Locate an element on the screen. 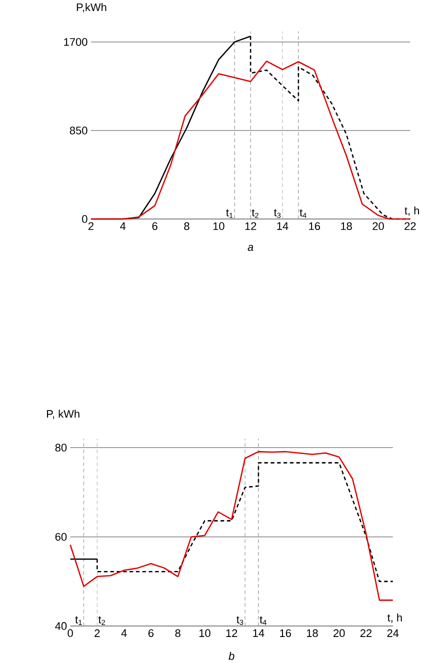 The image size is (423, 663). y-axis-title: P,kWh is located at coordinates (91, 7).